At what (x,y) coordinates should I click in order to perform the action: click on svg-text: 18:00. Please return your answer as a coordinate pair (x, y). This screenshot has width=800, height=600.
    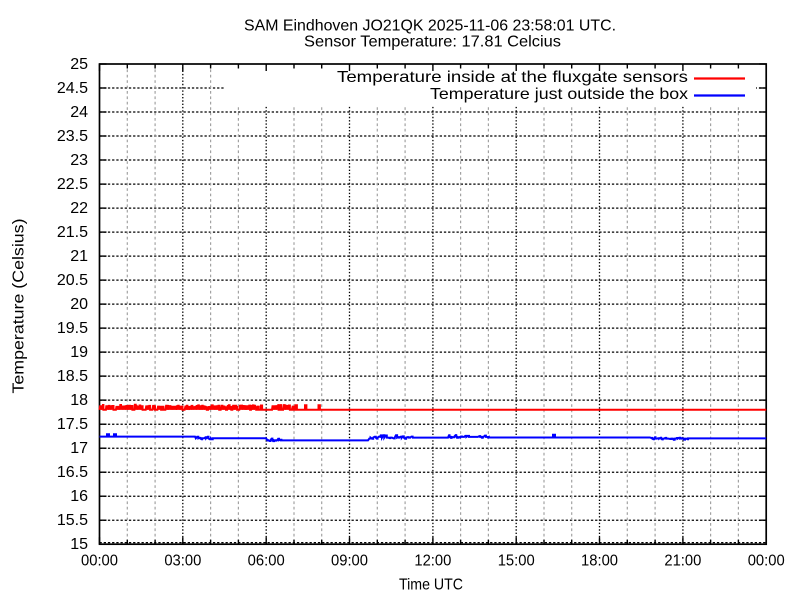
    Looking at the image, I should click on (599, 561).